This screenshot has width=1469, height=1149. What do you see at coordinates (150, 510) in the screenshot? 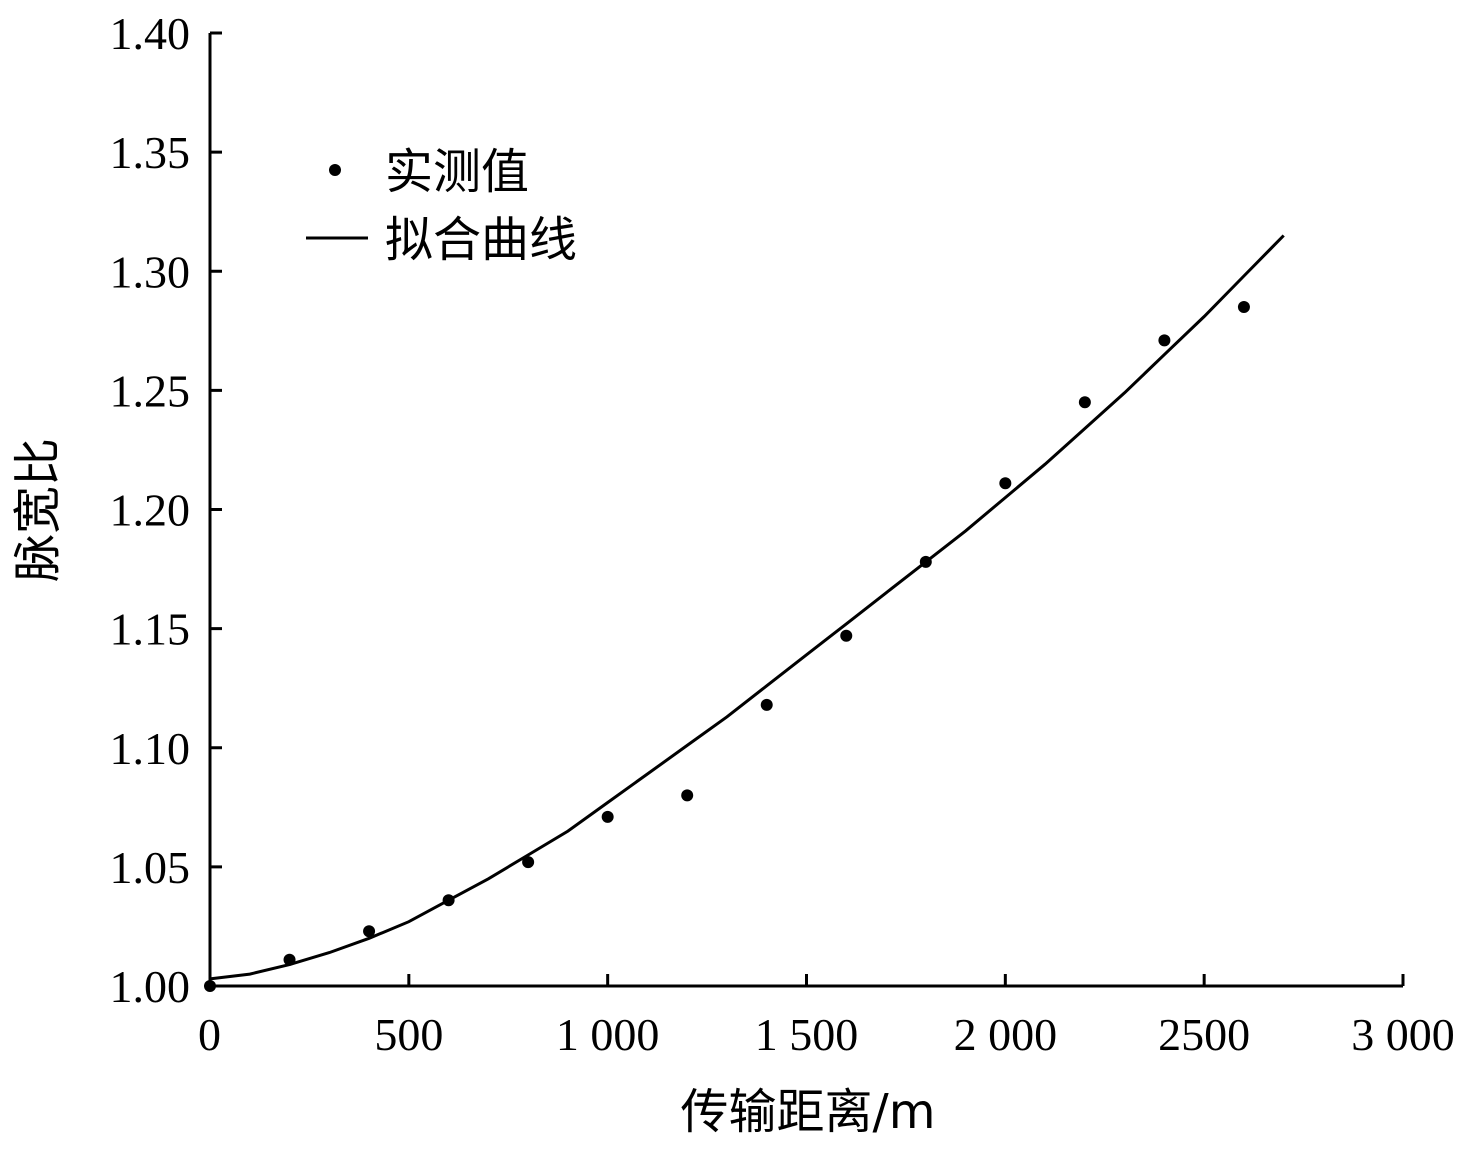
I see `y-tick-label: 1.20` at bounding box center [150, 510].